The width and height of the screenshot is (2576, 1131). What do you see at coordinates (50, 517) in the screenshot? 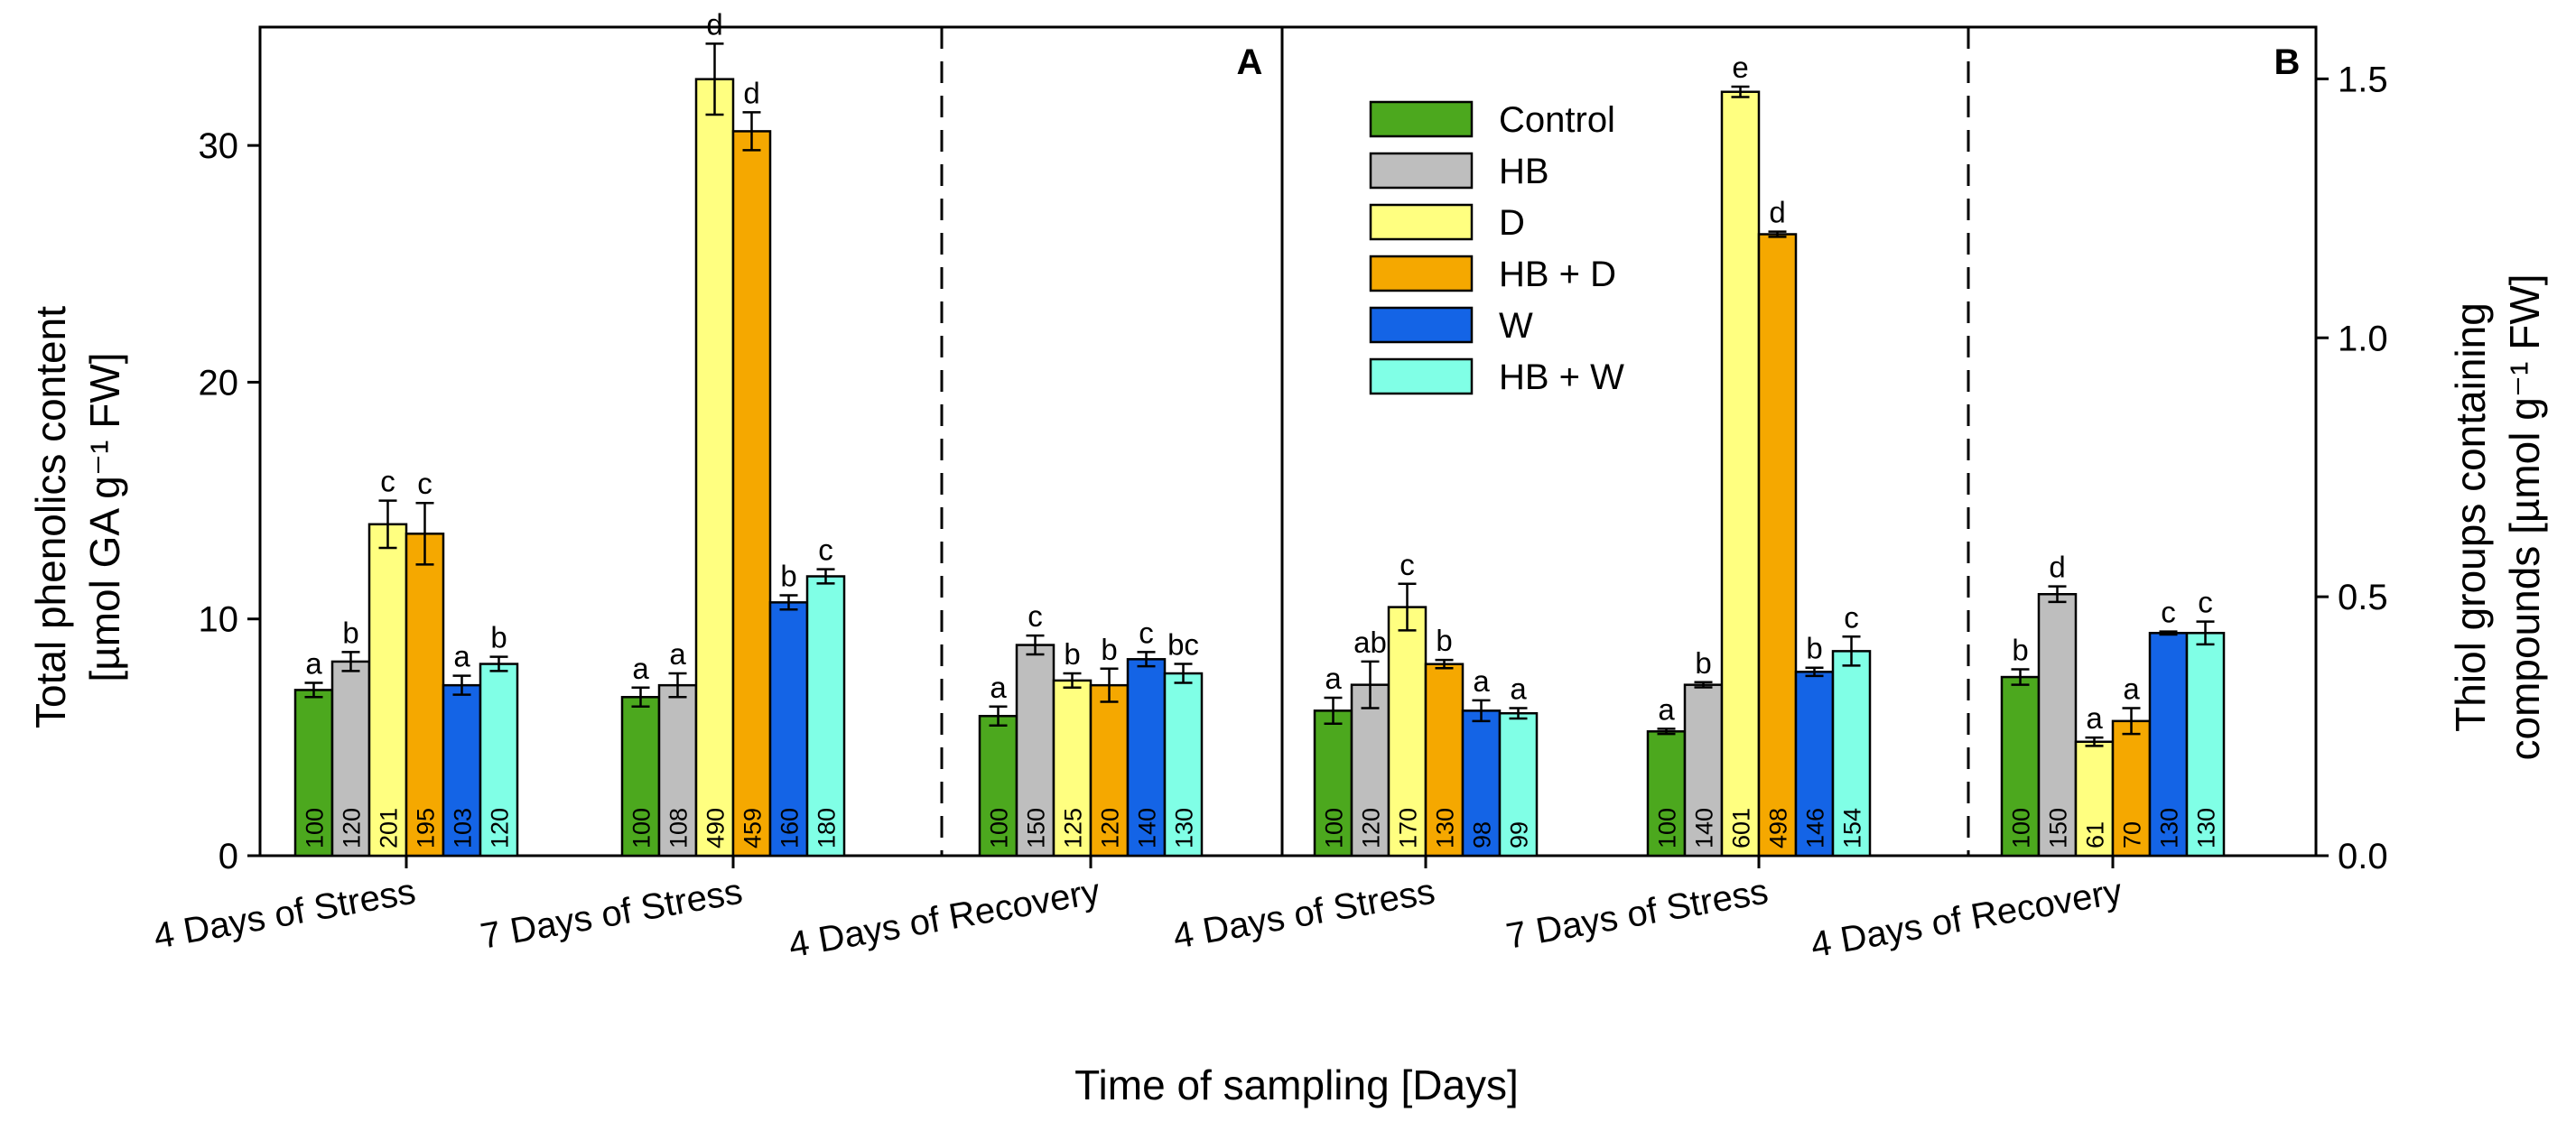
I see `panel-a-y-axis-title-line1: Total phenolics content` at bounding box center [50, 517].